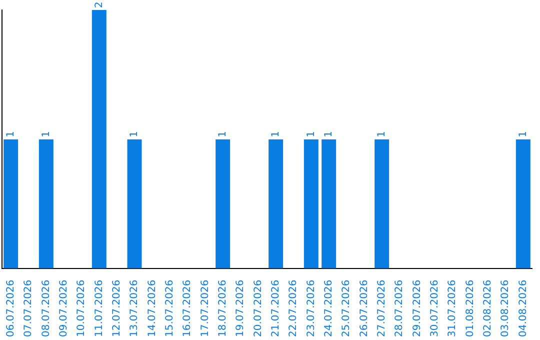  I want to click on data-label: 2, so click(99, 5).